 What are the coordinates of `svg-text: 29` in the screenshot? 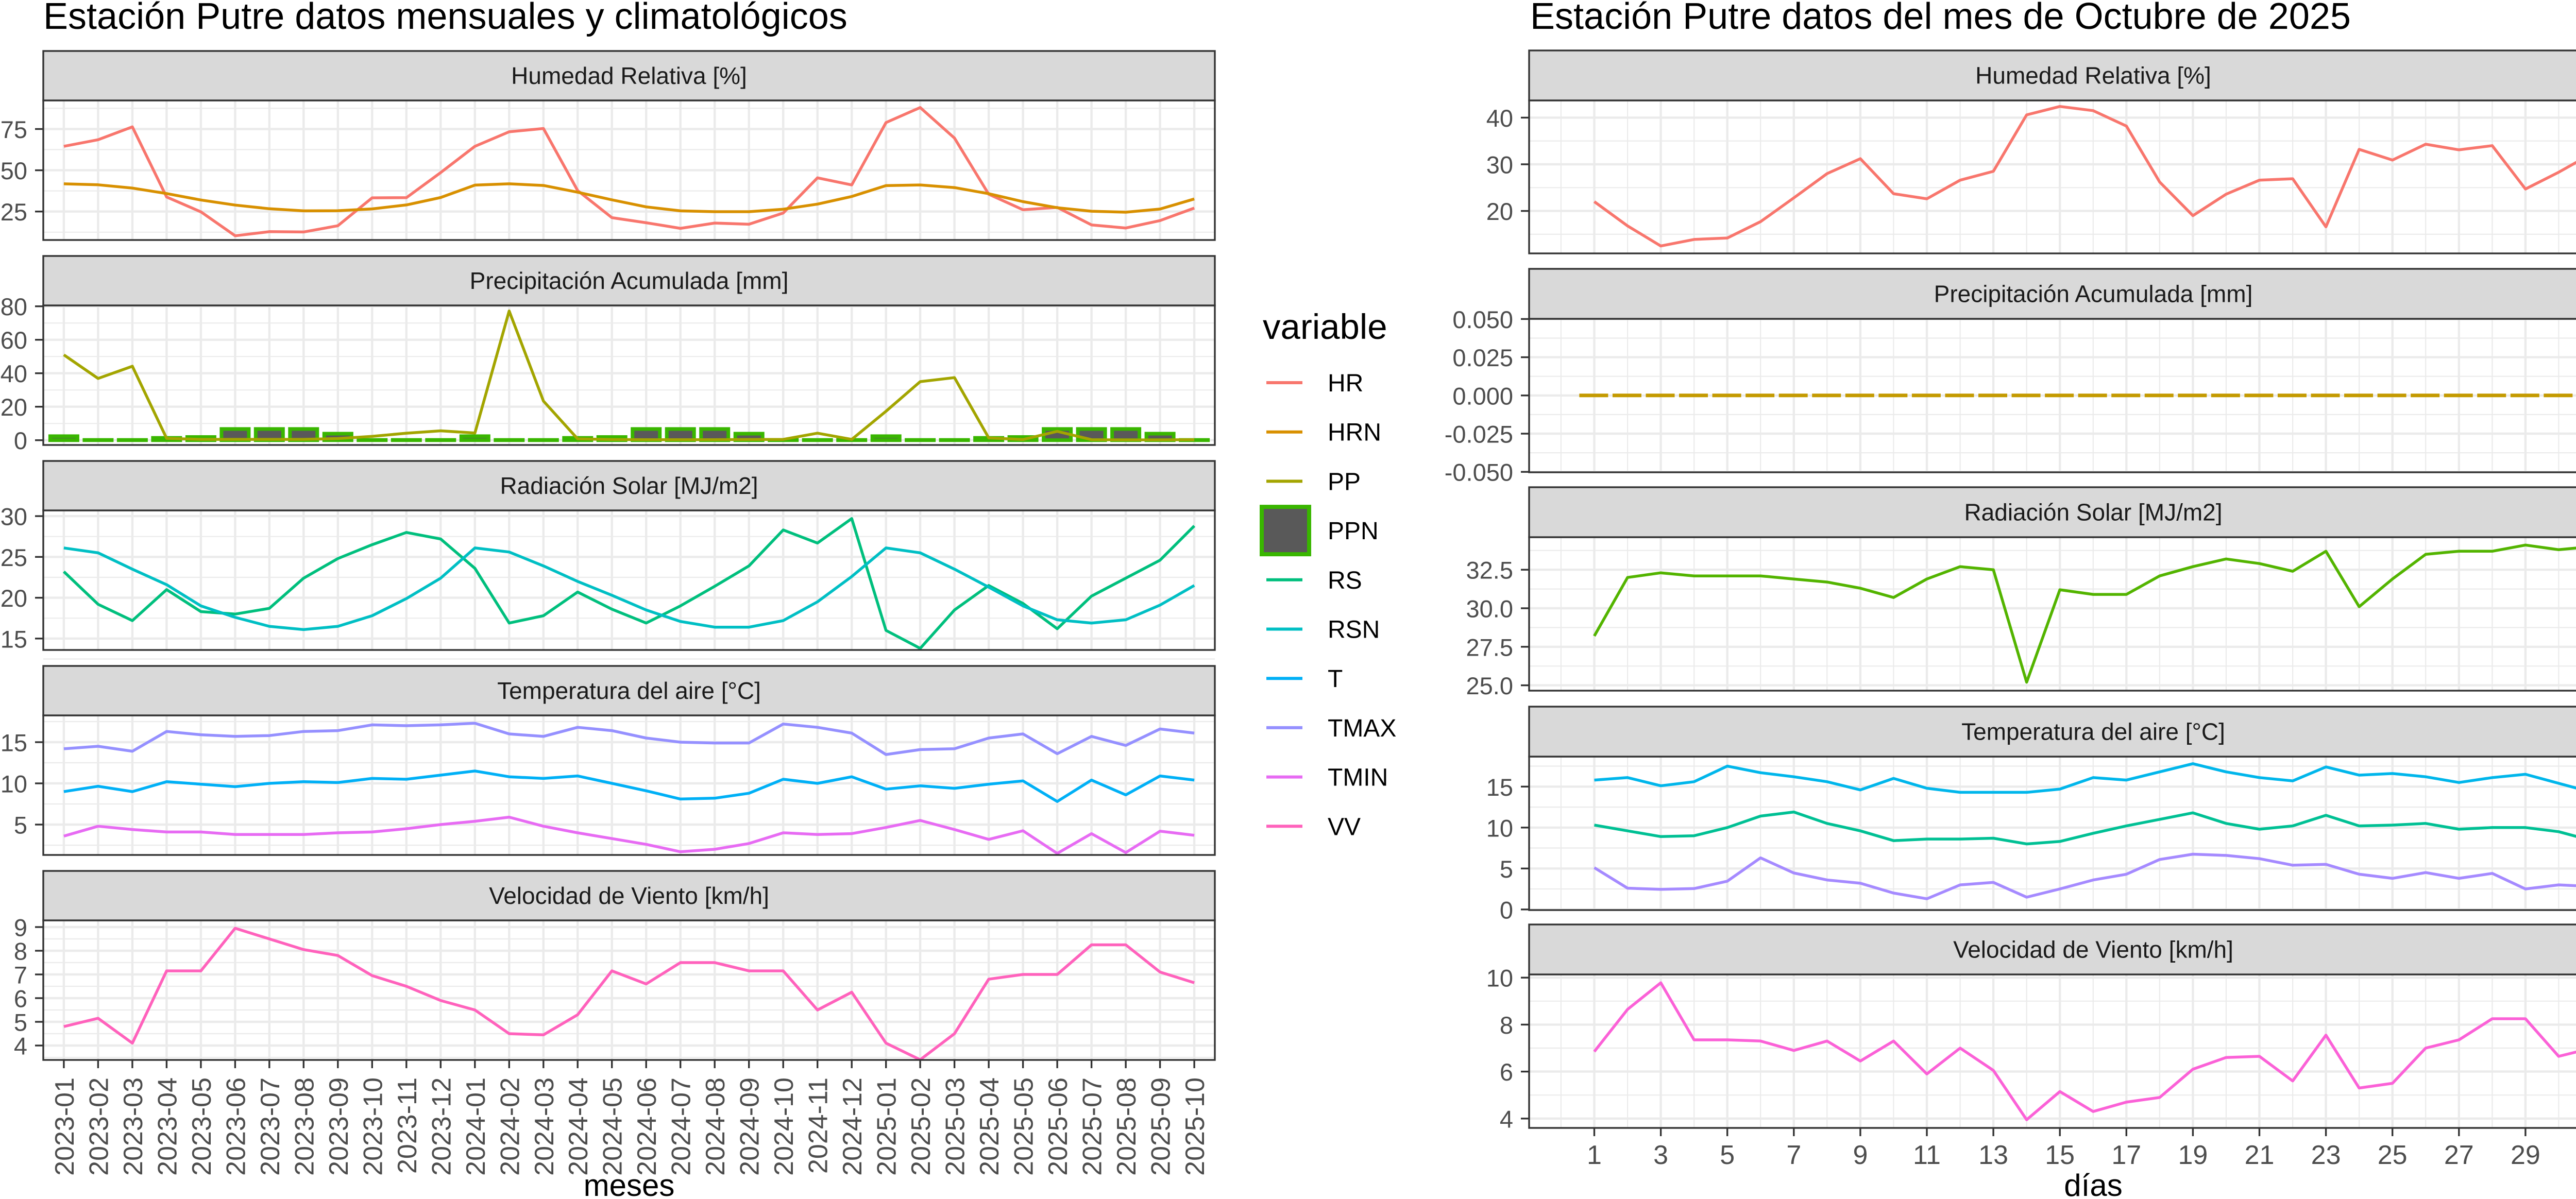 It's located at (2526, 1155).